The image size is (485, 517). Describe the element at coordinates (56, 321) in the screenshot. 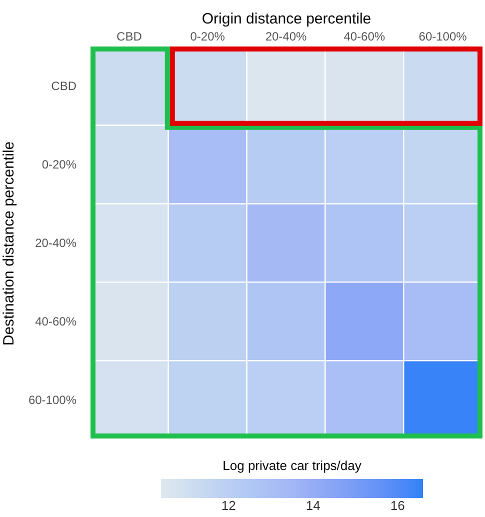

I see `y-tick-label: 40-60%` at that location.